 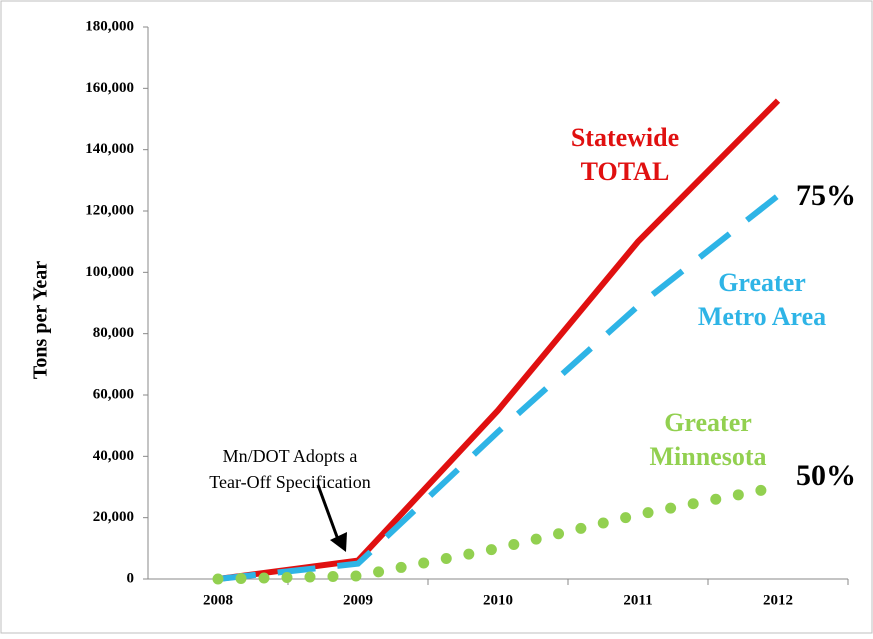 I want to click on x-tick-label: 2012, so click(x=778, y=600).